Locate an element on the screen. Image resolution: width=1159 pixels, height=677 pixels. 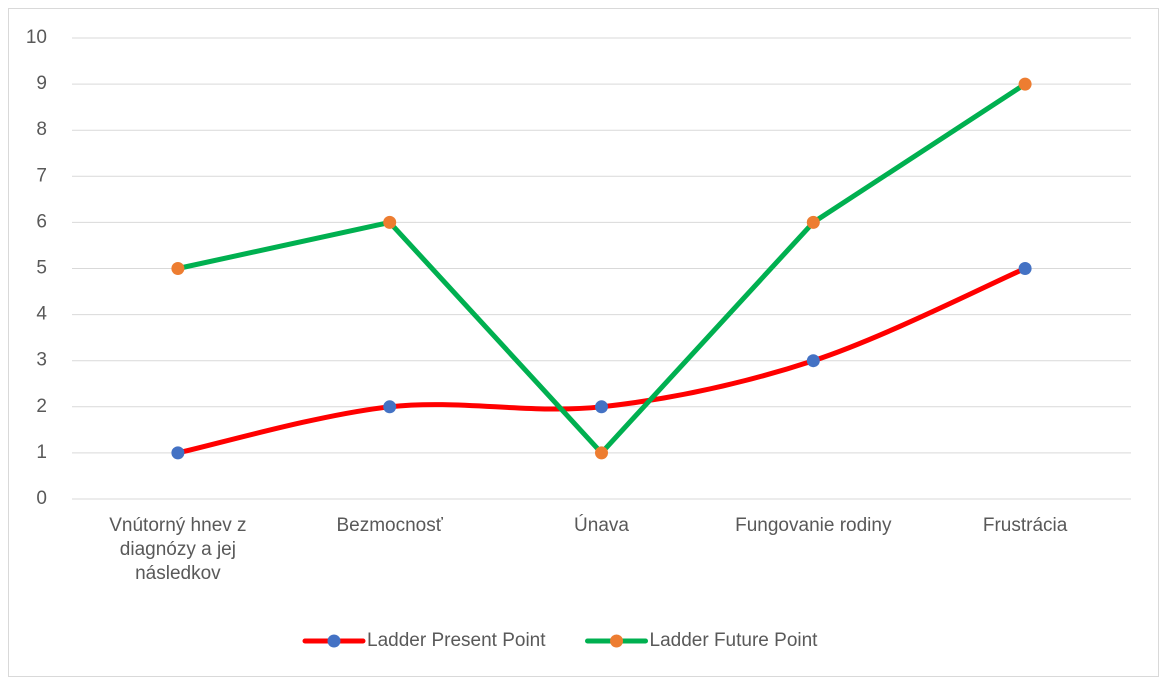
x-tick-label: Bezmocnosť is located at coordinates (389, 525).